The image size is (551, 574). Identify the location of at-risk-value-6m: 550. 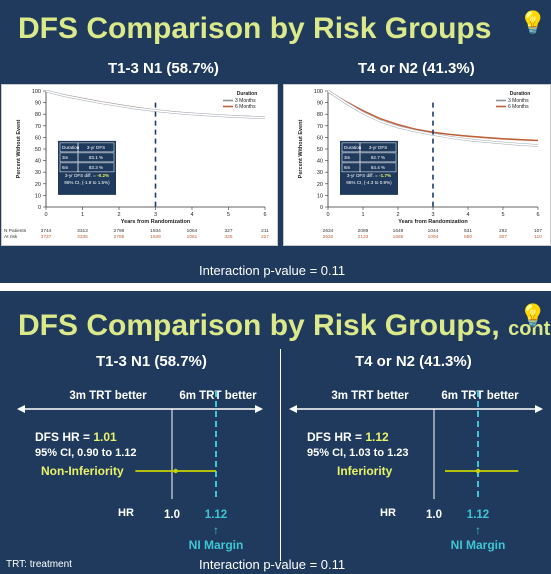
(468, 237).